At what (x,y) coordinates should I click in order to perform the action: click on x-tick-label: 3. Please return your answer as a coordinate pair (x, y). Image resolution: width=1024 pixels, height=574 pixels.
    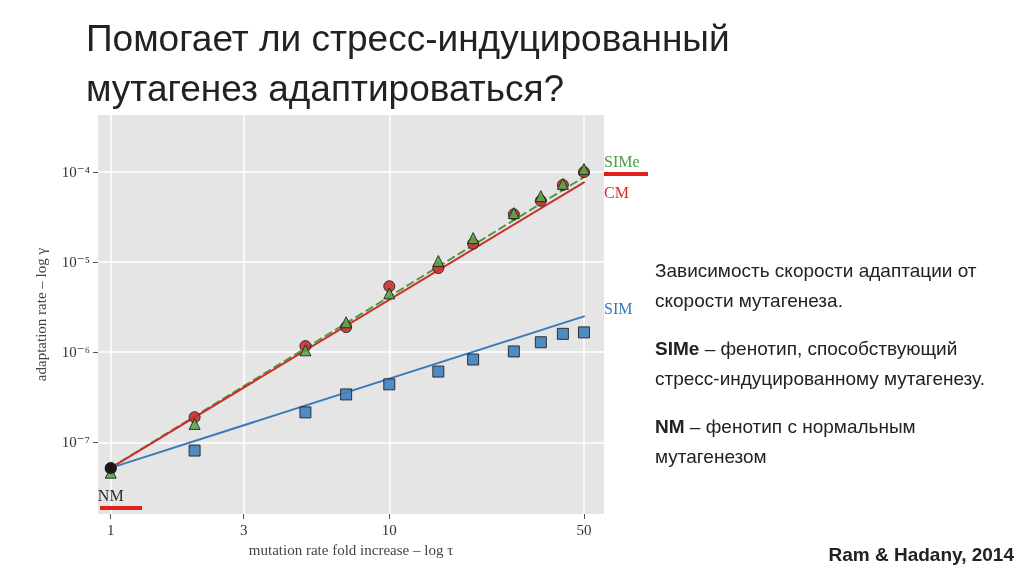
    Looking at the image, I should click on (243, 529).